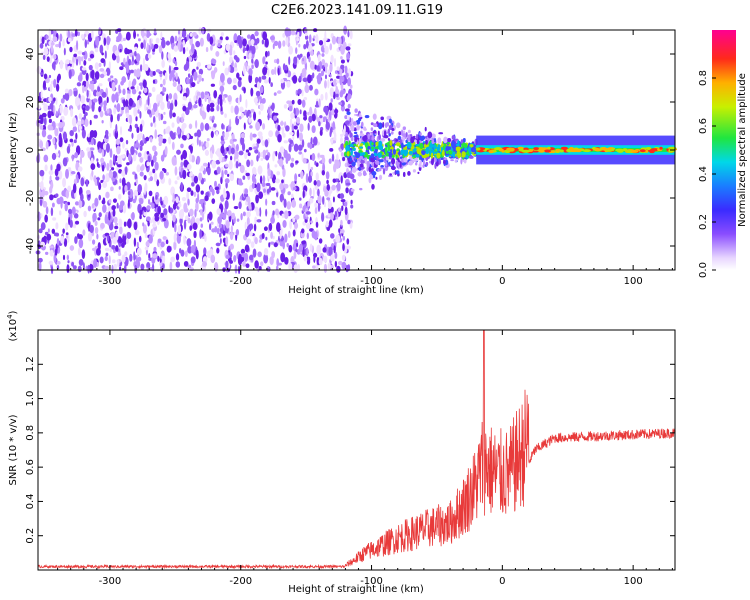 This screenshot has height=600, width=750. What do you see at coordinates (703, 174) in the screenshot?
I see `colorbar-tick-label: 0.4` at bounding box center [703, 174].